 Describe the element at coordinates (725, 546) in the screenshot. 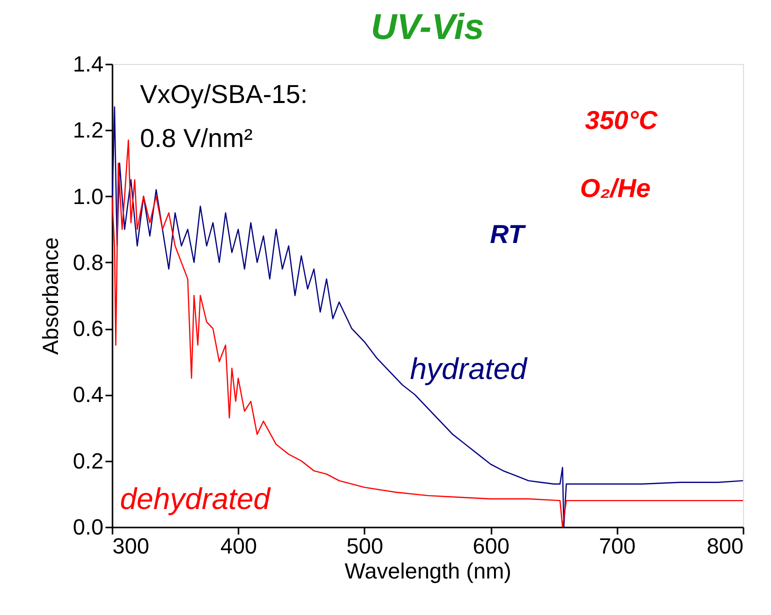

I see `x-tick-label: 800` at that location.